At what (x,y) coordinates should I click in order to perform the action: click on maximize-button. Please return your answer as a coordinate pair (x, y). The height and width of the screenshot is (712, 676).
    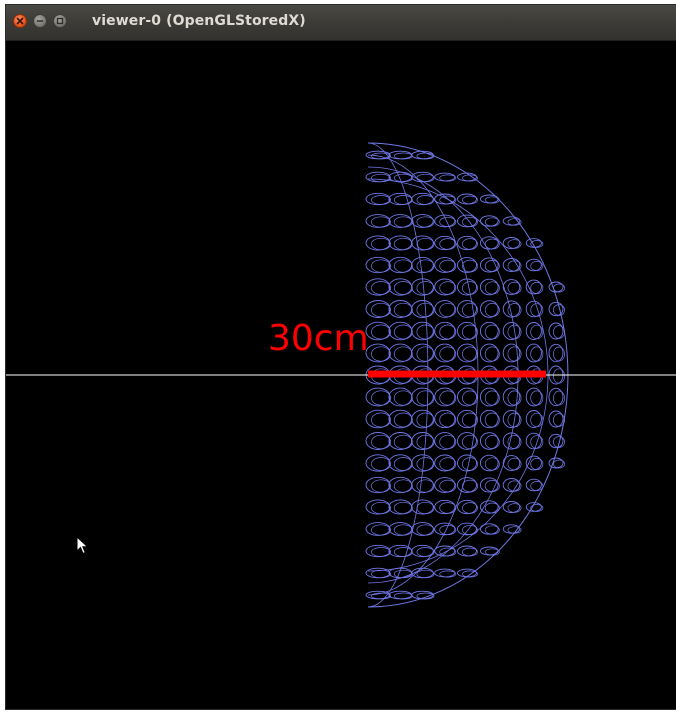
    Looking at the image, I should click on (60, 21).